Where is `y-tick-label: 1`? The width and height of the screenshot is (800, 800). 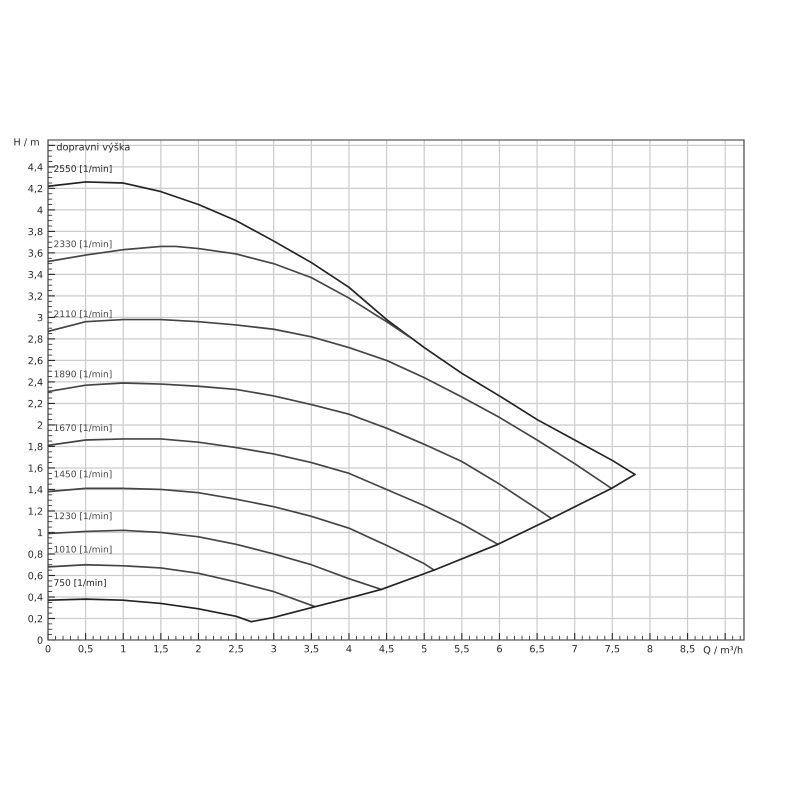 y-tick-label: 1 is located at coordinates (40, 532).